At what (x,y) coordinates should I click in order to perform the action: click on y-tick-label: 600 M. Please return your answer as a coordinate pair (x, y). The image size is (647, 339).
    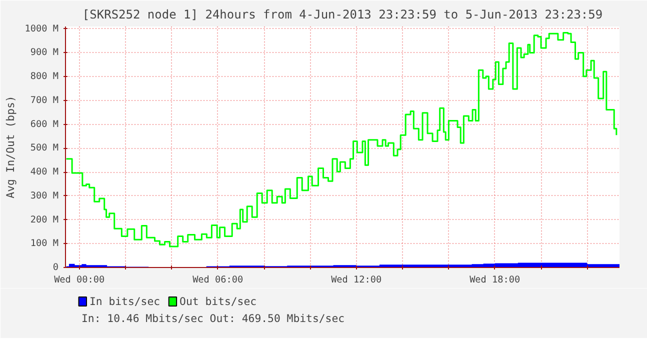
    Looking at the image, I should click on (44, 124).